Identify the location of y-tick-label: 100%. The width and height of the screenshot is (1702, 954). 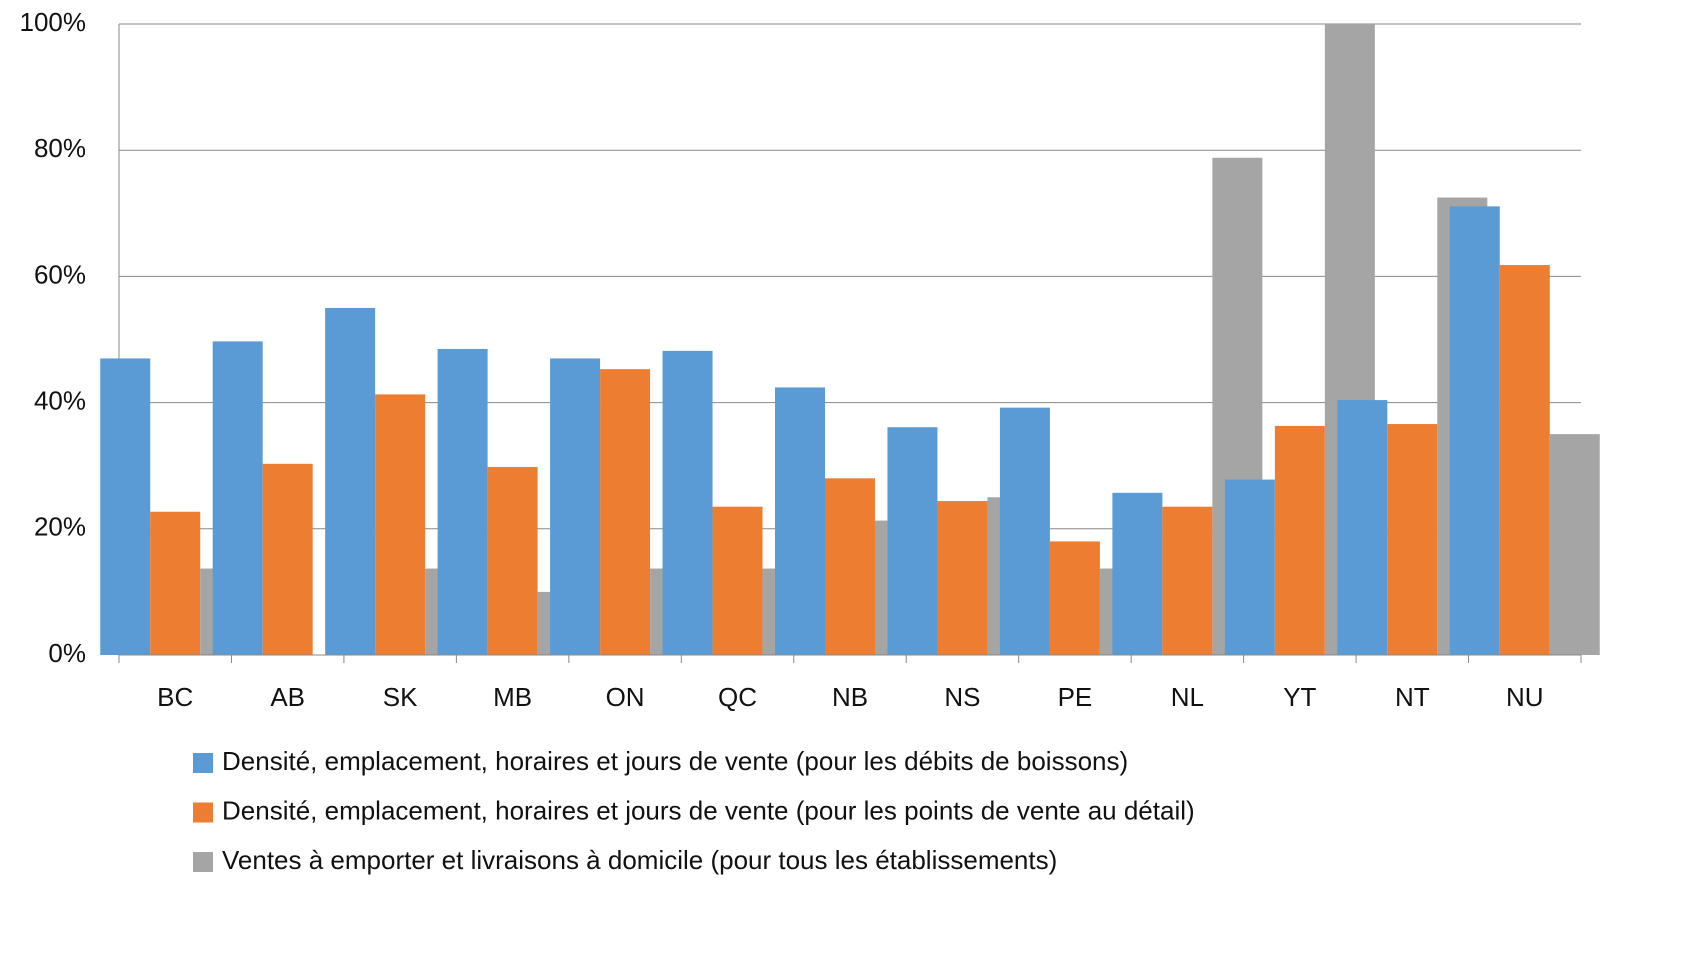
(53, 22).